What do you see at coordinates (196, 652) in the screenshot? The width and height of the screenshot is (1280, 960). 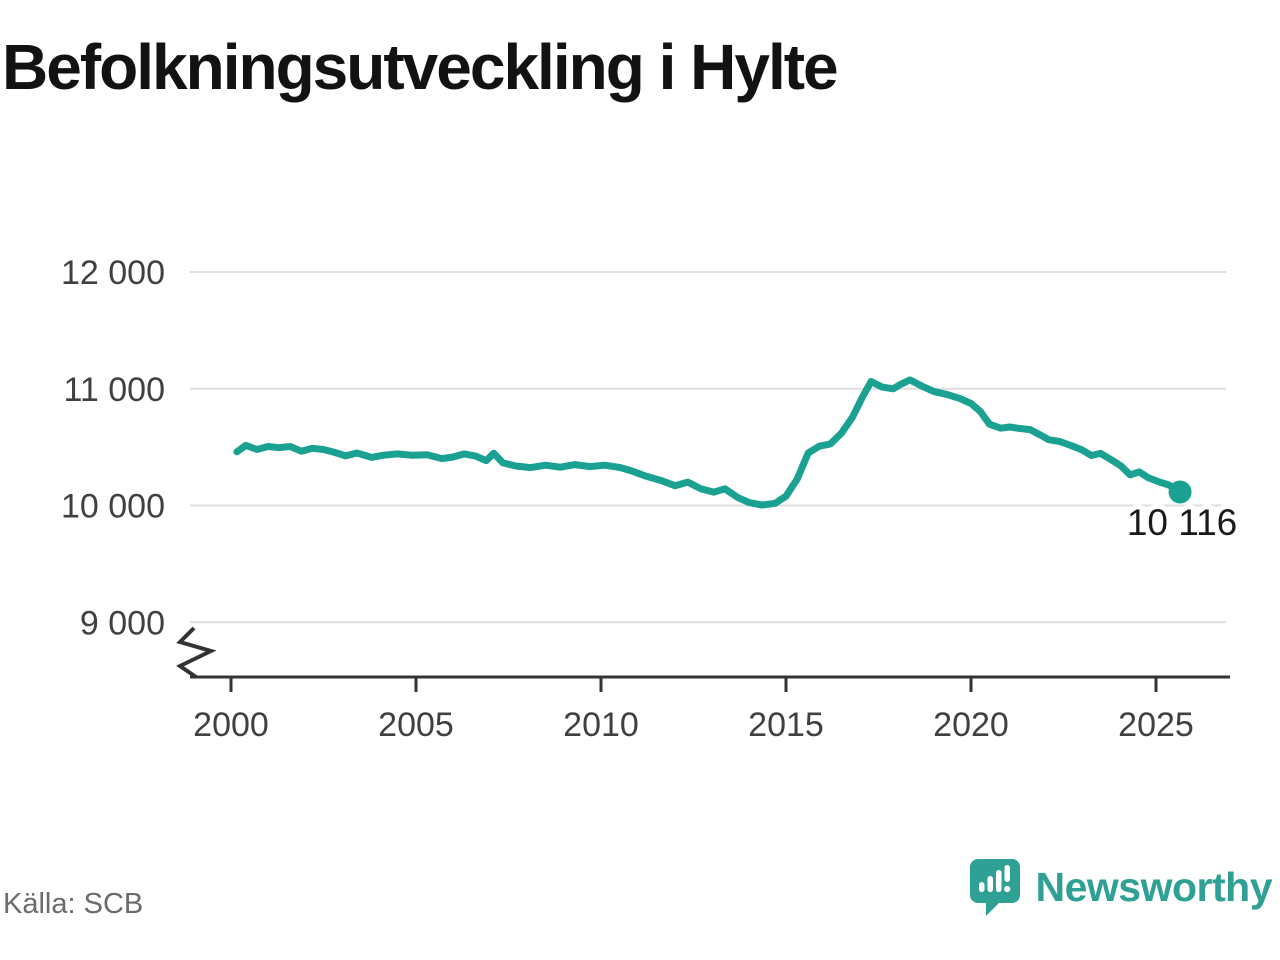 I see `axis-break-icon` at bounding box center [196, 652].